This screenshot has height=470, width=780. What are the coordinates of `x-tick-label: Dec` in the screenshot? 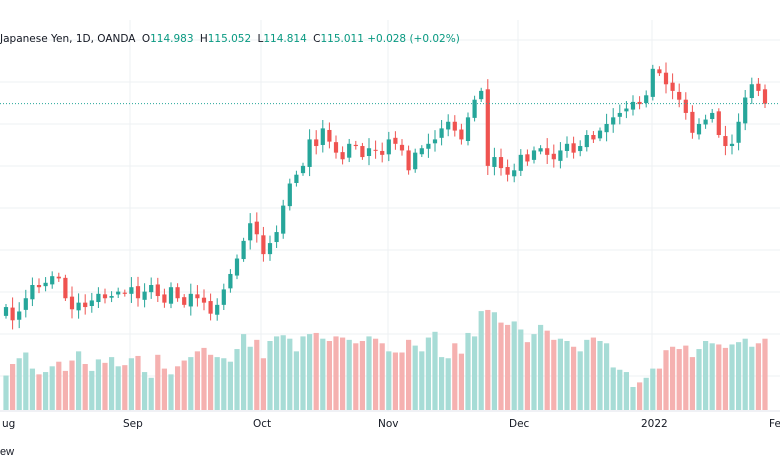 It's located at (519, 424).